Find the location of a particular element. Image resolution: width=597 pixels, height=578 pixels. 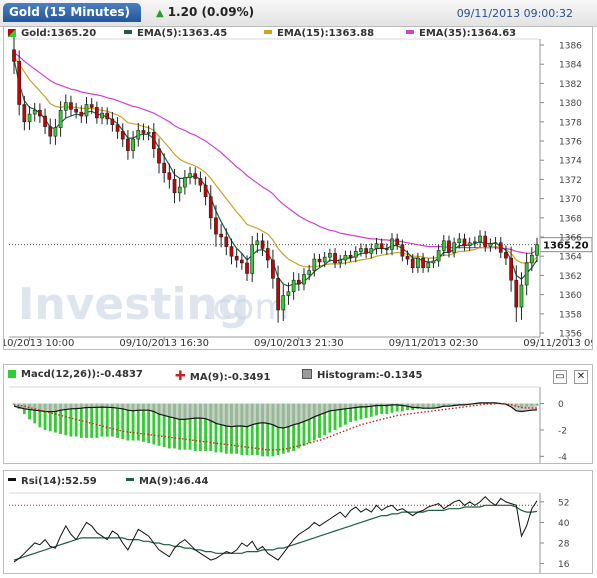

legend-ema15: EMA(15):1363.88 is located at coordinates (319, 33).